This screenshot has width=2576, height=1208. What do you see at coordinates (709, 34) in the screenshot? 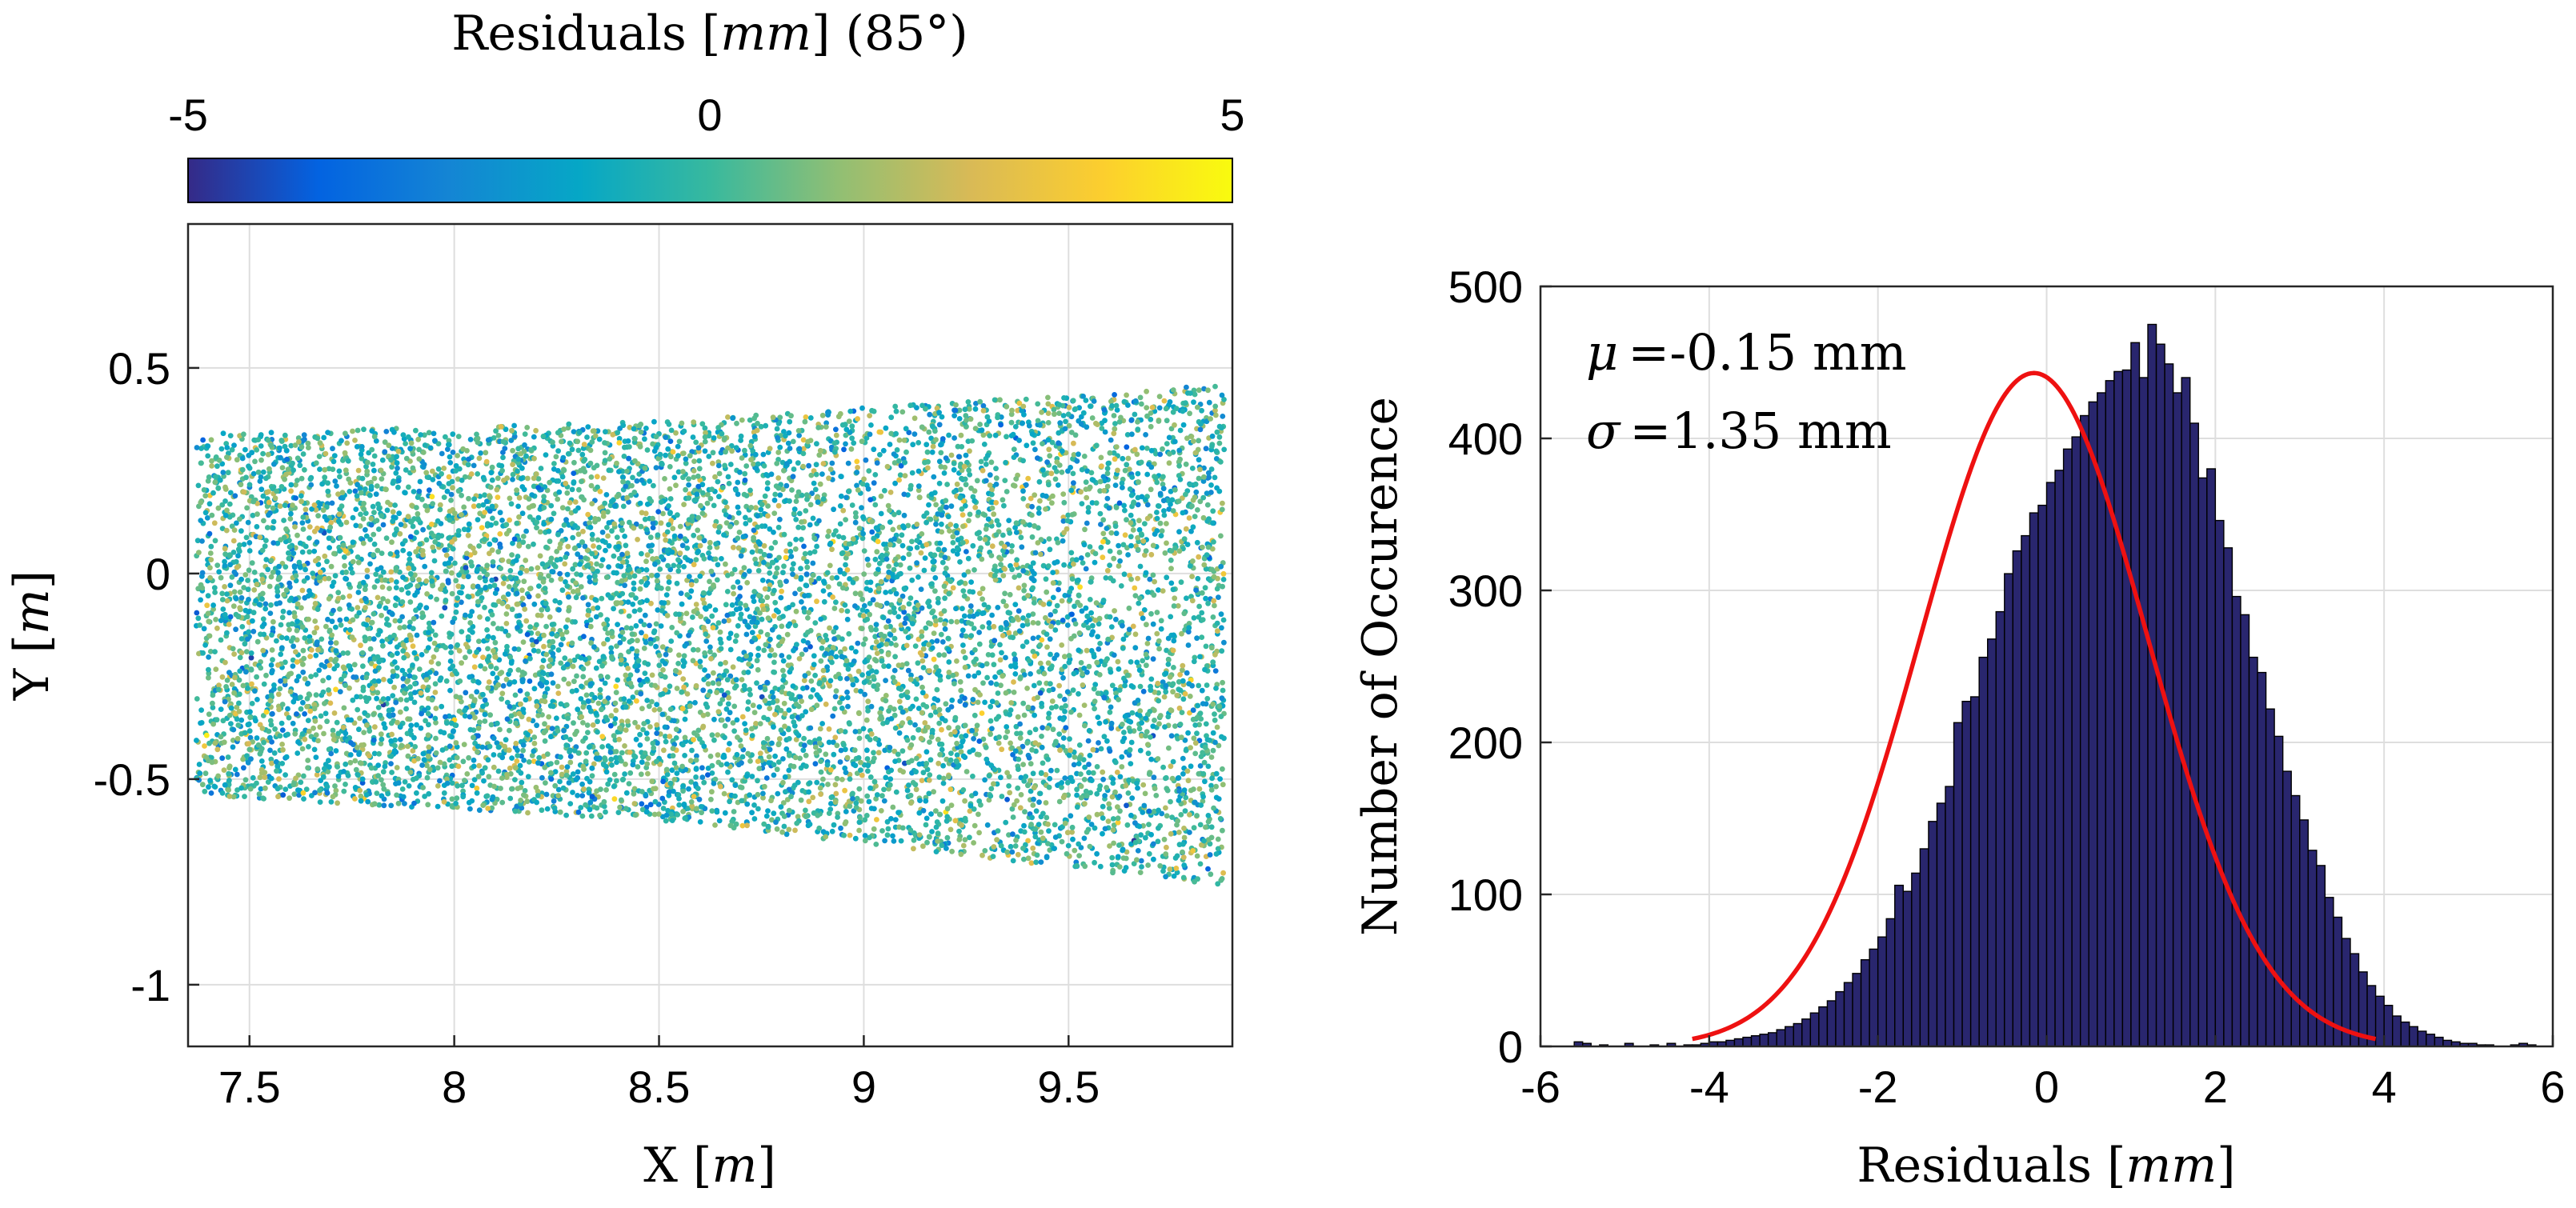
I see `colorbar-title: Residuals [mm] (85°)` at bounding box center [709, 34].